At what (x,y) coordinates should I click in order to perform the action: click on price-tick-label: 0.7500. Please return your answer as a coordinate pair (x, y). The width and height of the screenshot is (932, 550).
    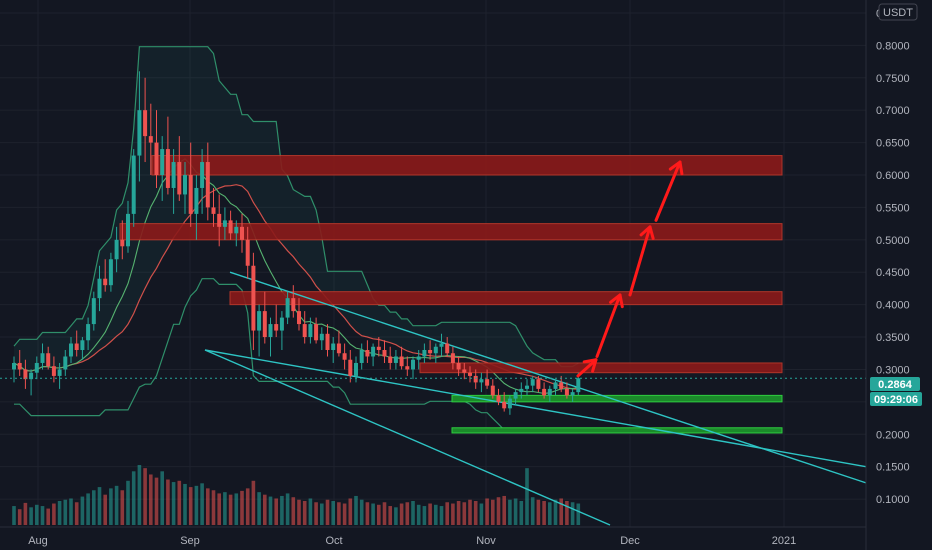
    Looking at the image, I should click on (893, 79).